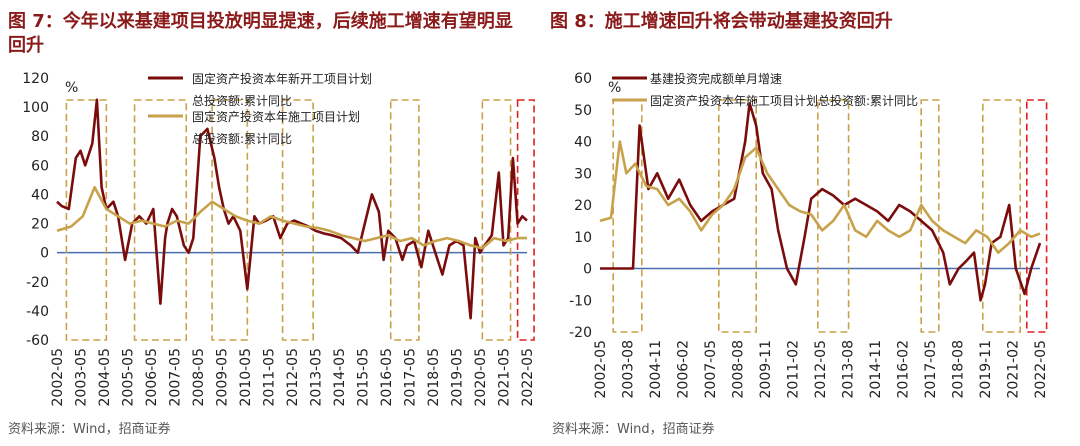 This screenshot has width=1080, height=446. What do you see at coordinates (387, 377) in the screenshot?
I see `x-tick-label: 2016-05` at bounding box center [387, 377].